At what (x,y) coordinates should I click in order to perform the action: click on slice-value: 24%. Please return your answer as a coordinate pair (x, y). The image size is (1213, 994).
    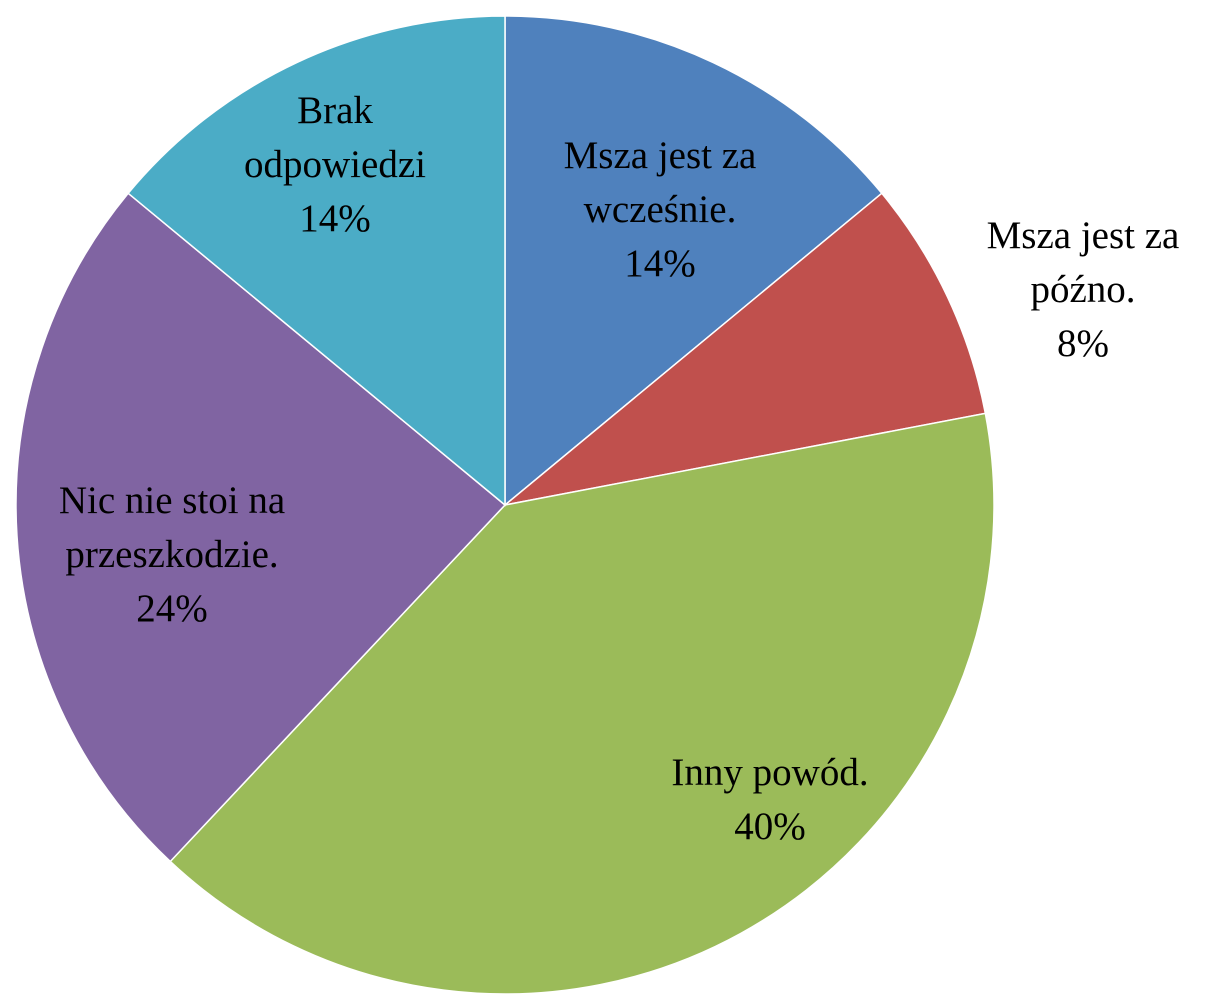
    Looking at the image, I should click on (172, 608).